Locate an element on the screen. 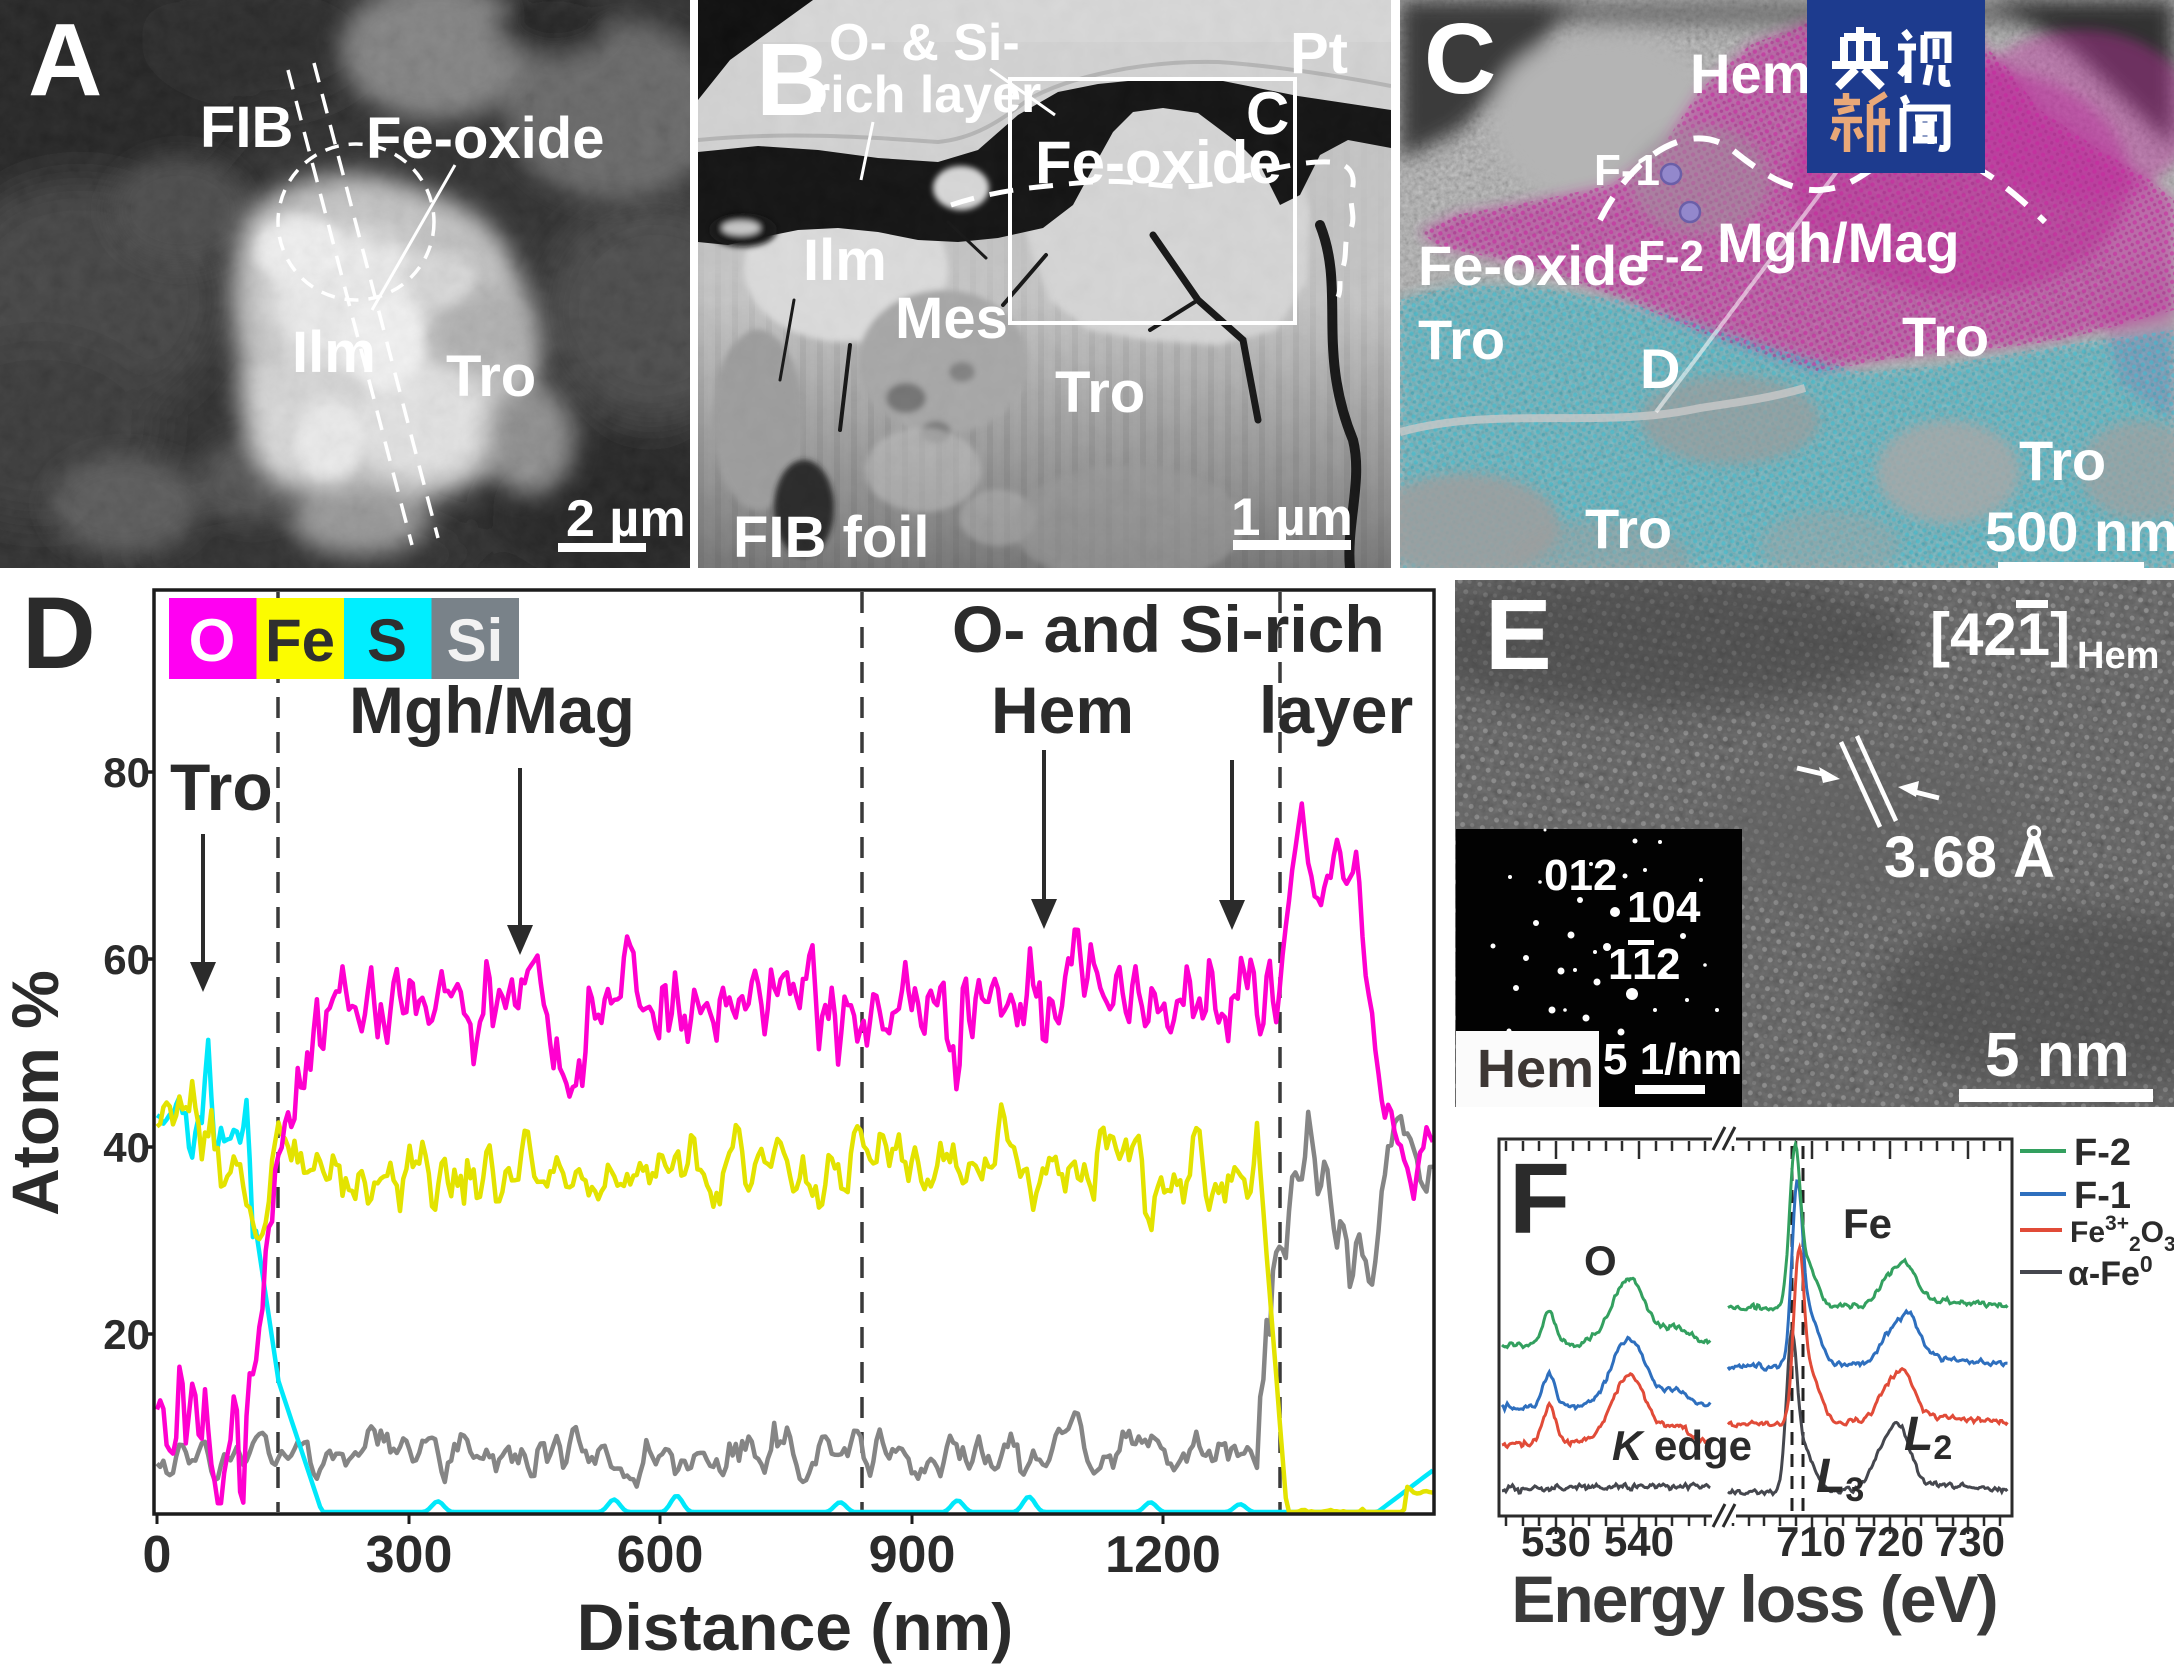  svg-text: 720 is located at coordinates (1889, 1541).